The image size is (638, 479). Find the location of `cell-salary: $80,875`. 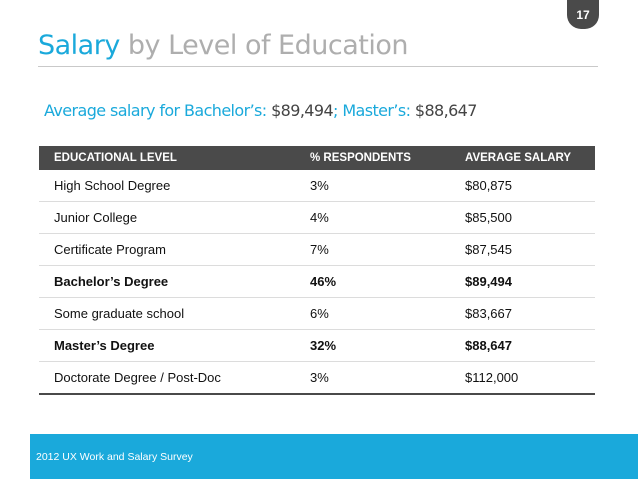

cell-salary: $80,875 is located at coordinates (522, 186).